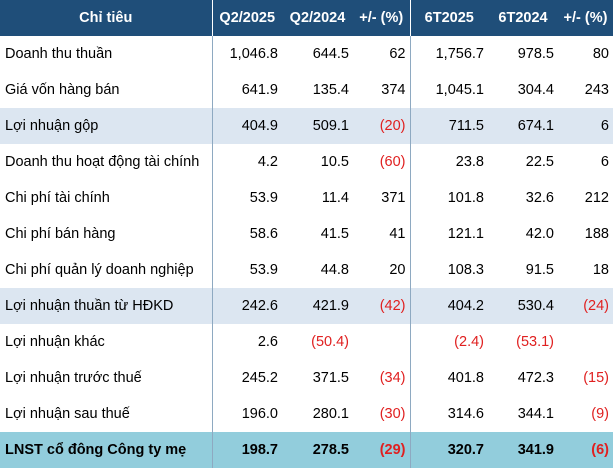 The image size is (613, 469). What do you see at coordinates (465, 198) in the screenshot?
I see `cell-value: 101.8` at bounding box center [465, 198].